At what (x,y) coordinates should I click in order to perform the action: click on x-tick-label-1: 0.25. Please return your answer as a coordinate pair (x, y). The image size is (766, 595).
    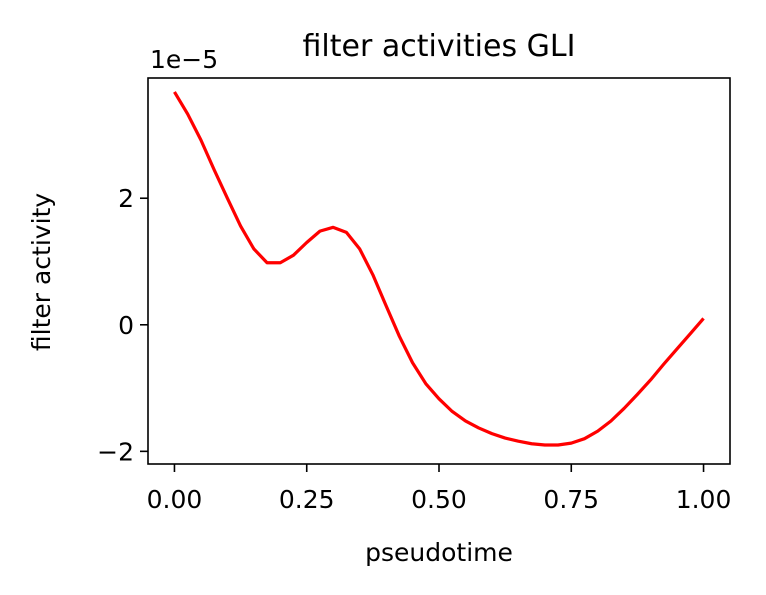
    Looking at the image, I should click on (307, 499).